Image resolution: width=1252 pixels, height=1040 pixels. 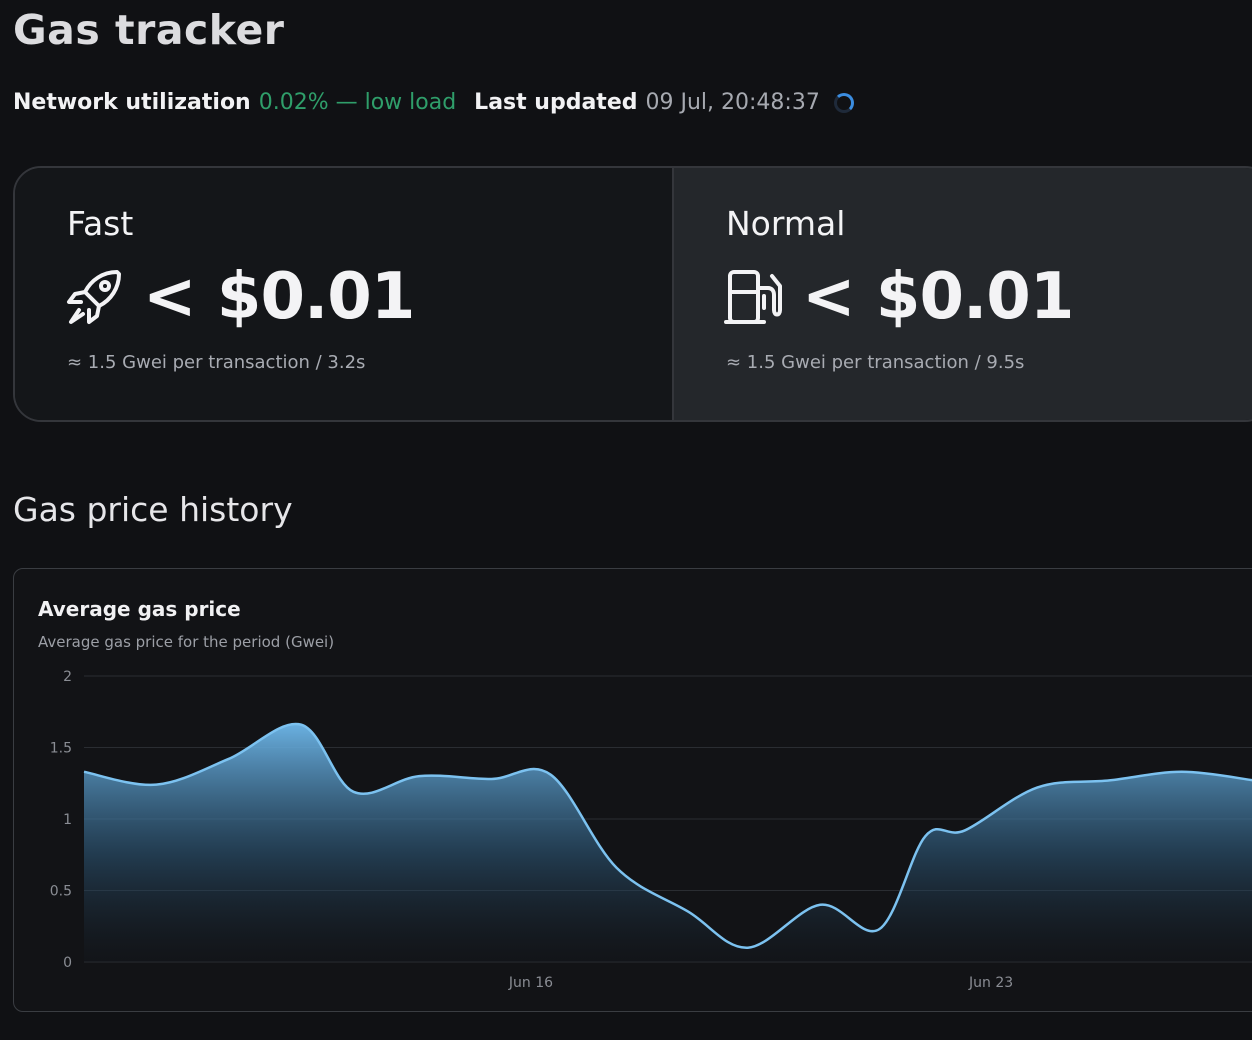 I want to click on normal-card-name: Normal, so click(x=786, y=223).